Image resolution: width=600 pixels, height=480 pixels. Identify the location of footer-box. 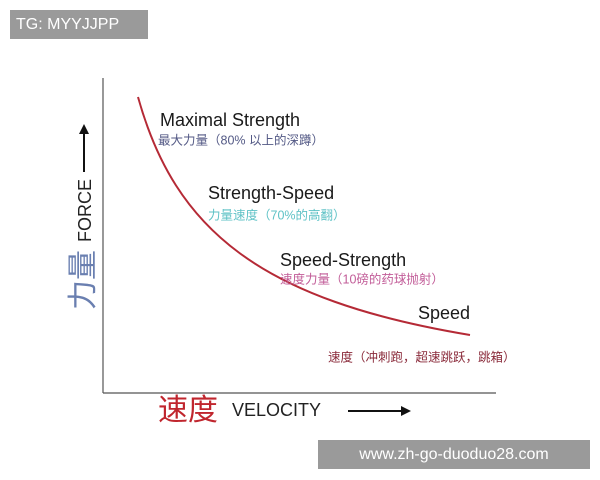
(454, 454).